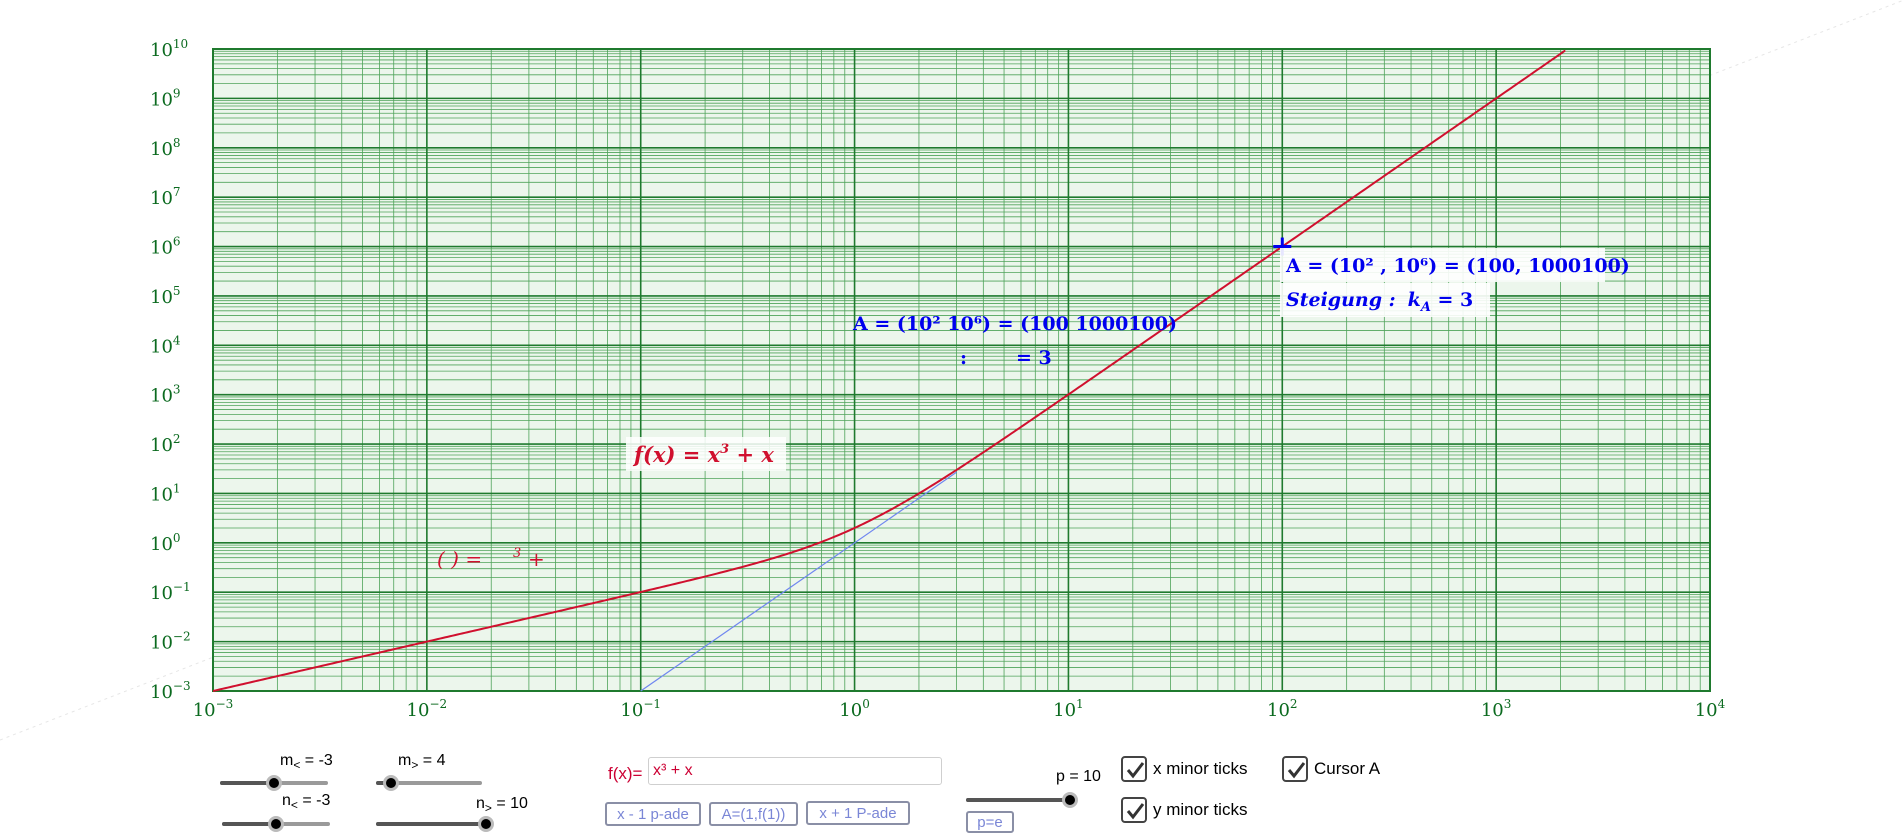 This screenshot has height=833, width=1904. Describe the element at coordinates (165, 98) in the screenshot. I see `y-tick-label: 10⁹` at that location.